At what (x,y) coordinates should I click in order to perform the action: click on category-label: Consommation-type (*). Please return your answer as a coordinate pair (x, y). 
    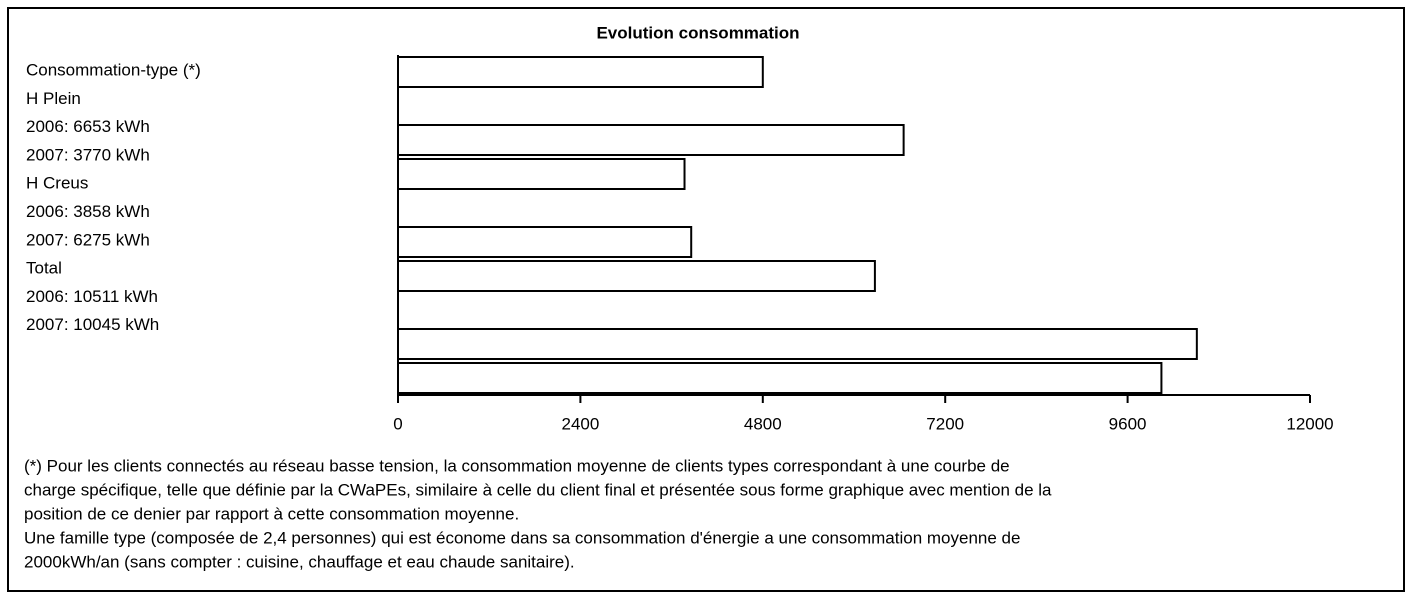
    Looking at the image, I should click on (113, 69).